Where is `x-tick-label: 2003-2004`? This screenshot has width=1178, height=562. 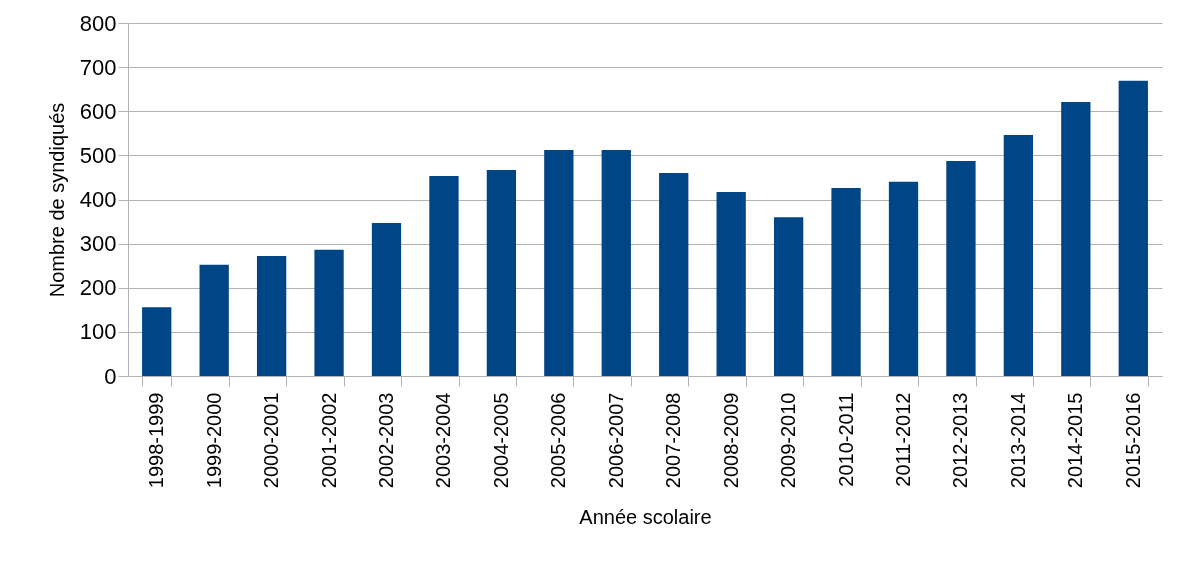
x-tick-label: 2003-2004 is located at coordinates (443, 440).